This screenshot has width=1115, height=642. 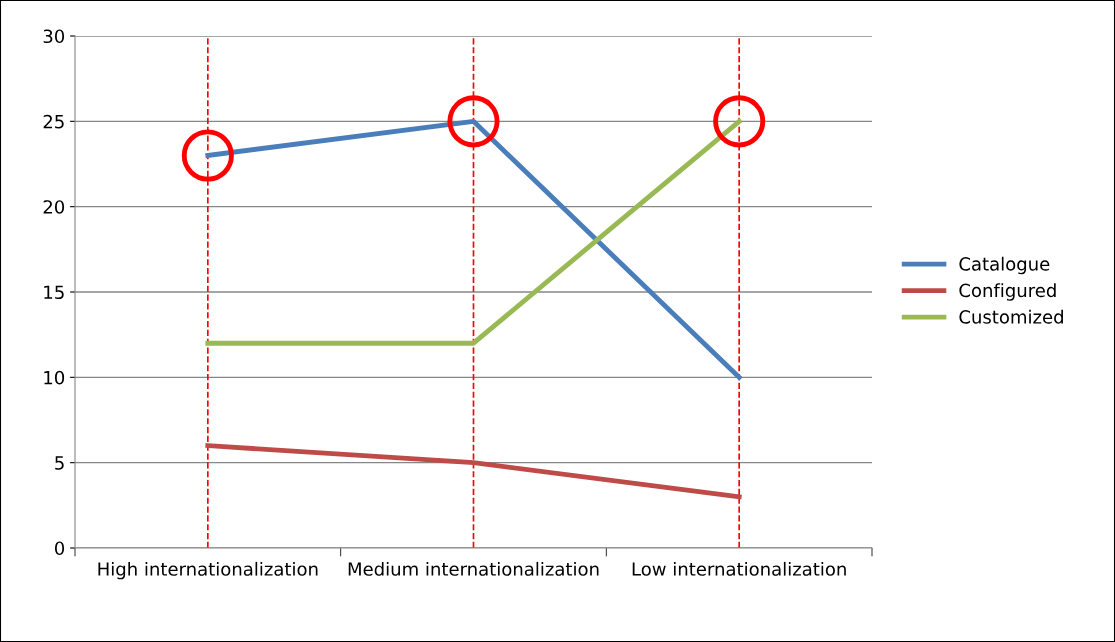 I want to click on x-tick-label: Low internationalization, so click(x=739, y=568).